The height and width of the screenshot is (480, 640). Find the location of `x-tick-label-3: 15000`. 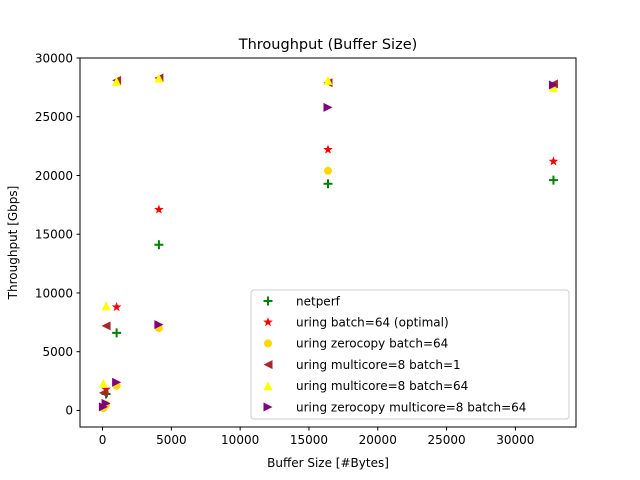

x-tick-label-3: 15000 is located at coordinates (309, 440).